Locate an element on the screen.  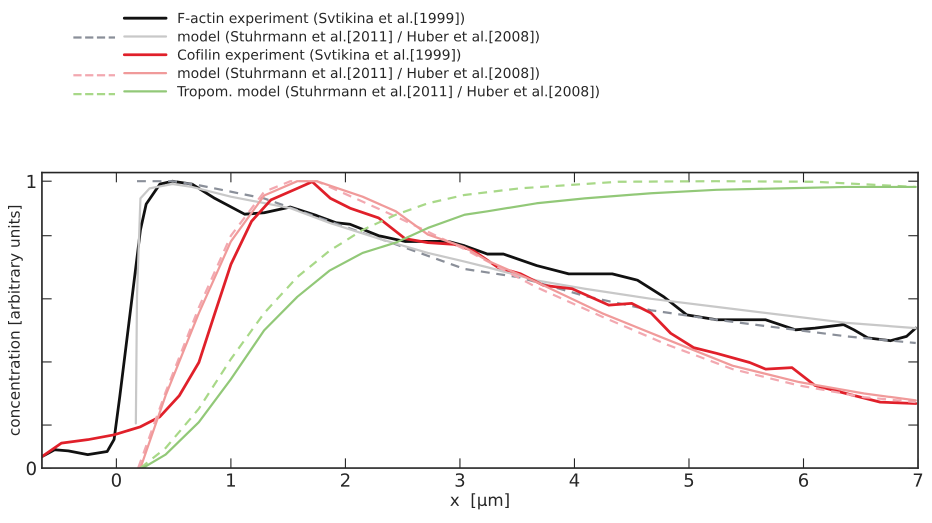
legend-label: Tropom. model (Stuhrmann et al.[2011] / Huber et al.[2008]) is located at coordinates (388, 93).